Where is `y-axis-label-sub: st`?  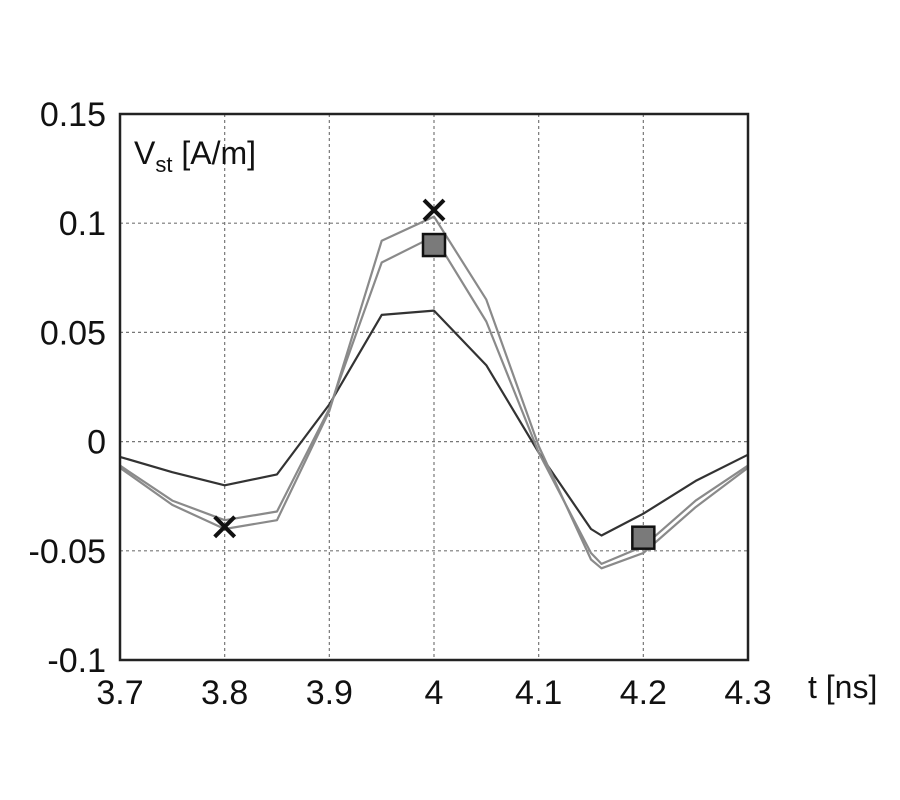
y-axis-label-sub: st is located at coordinates (163, 164).